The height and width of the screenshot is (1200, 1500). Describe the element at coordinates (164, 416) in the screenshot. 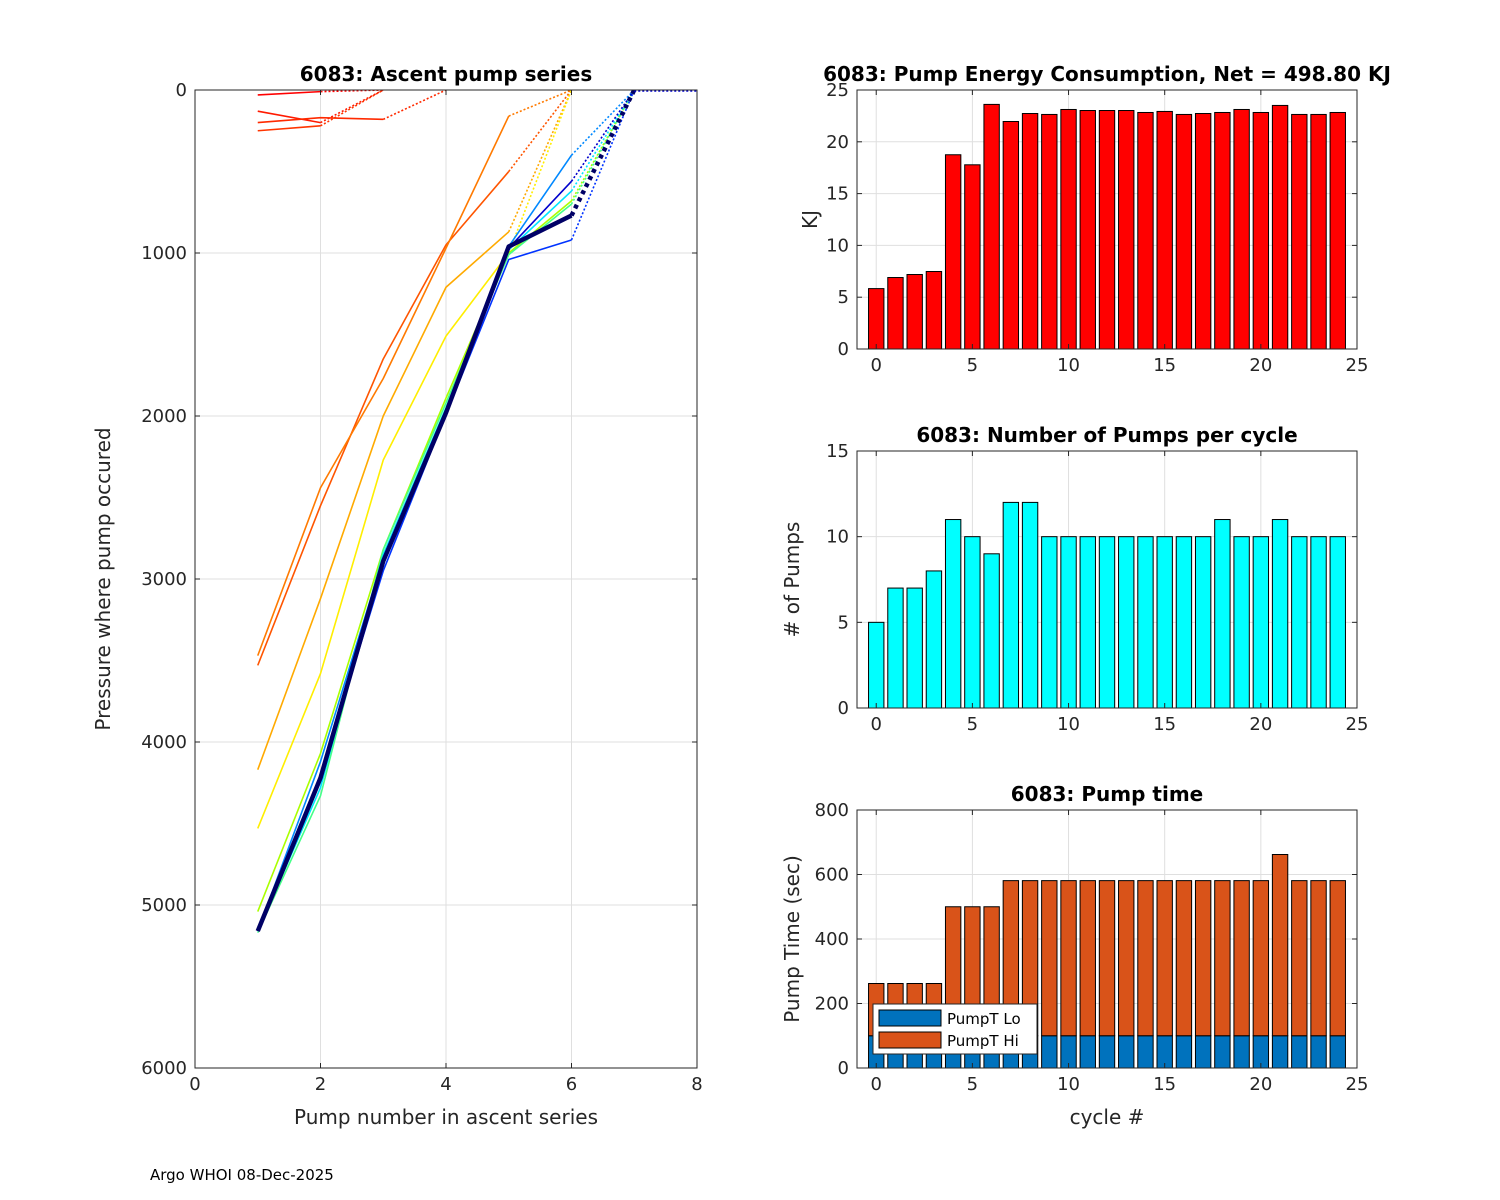

I see `y-tick-label: 2000` at that location.